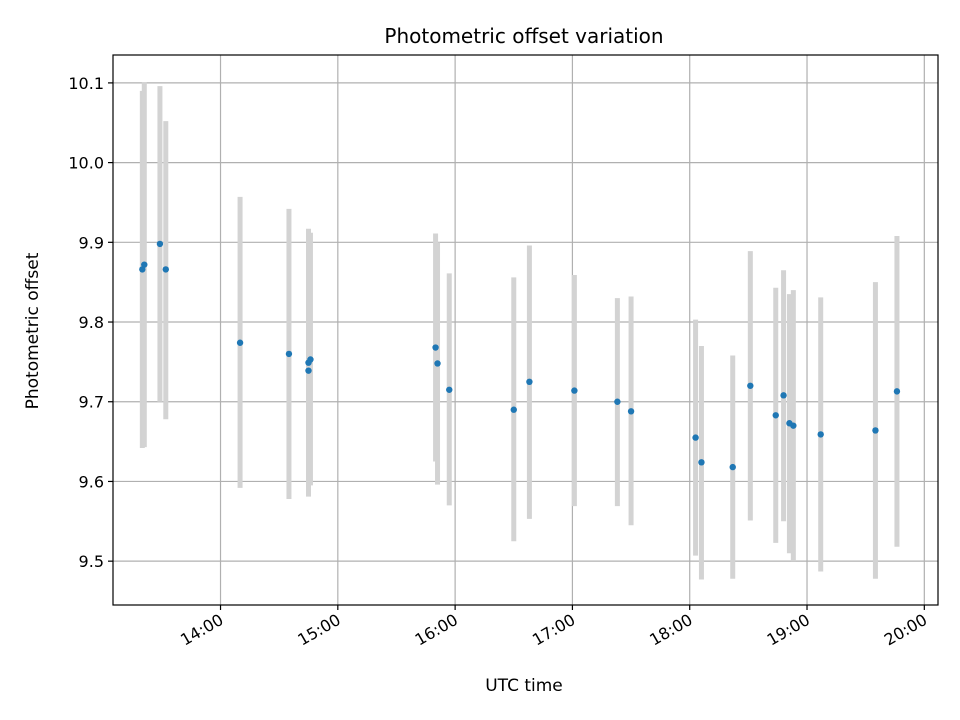 This screenshot has height=720, width=960. Describe the element at coordinates (91, 481) in the screenshot. I see `y-tick-label: 9.6` at that location.